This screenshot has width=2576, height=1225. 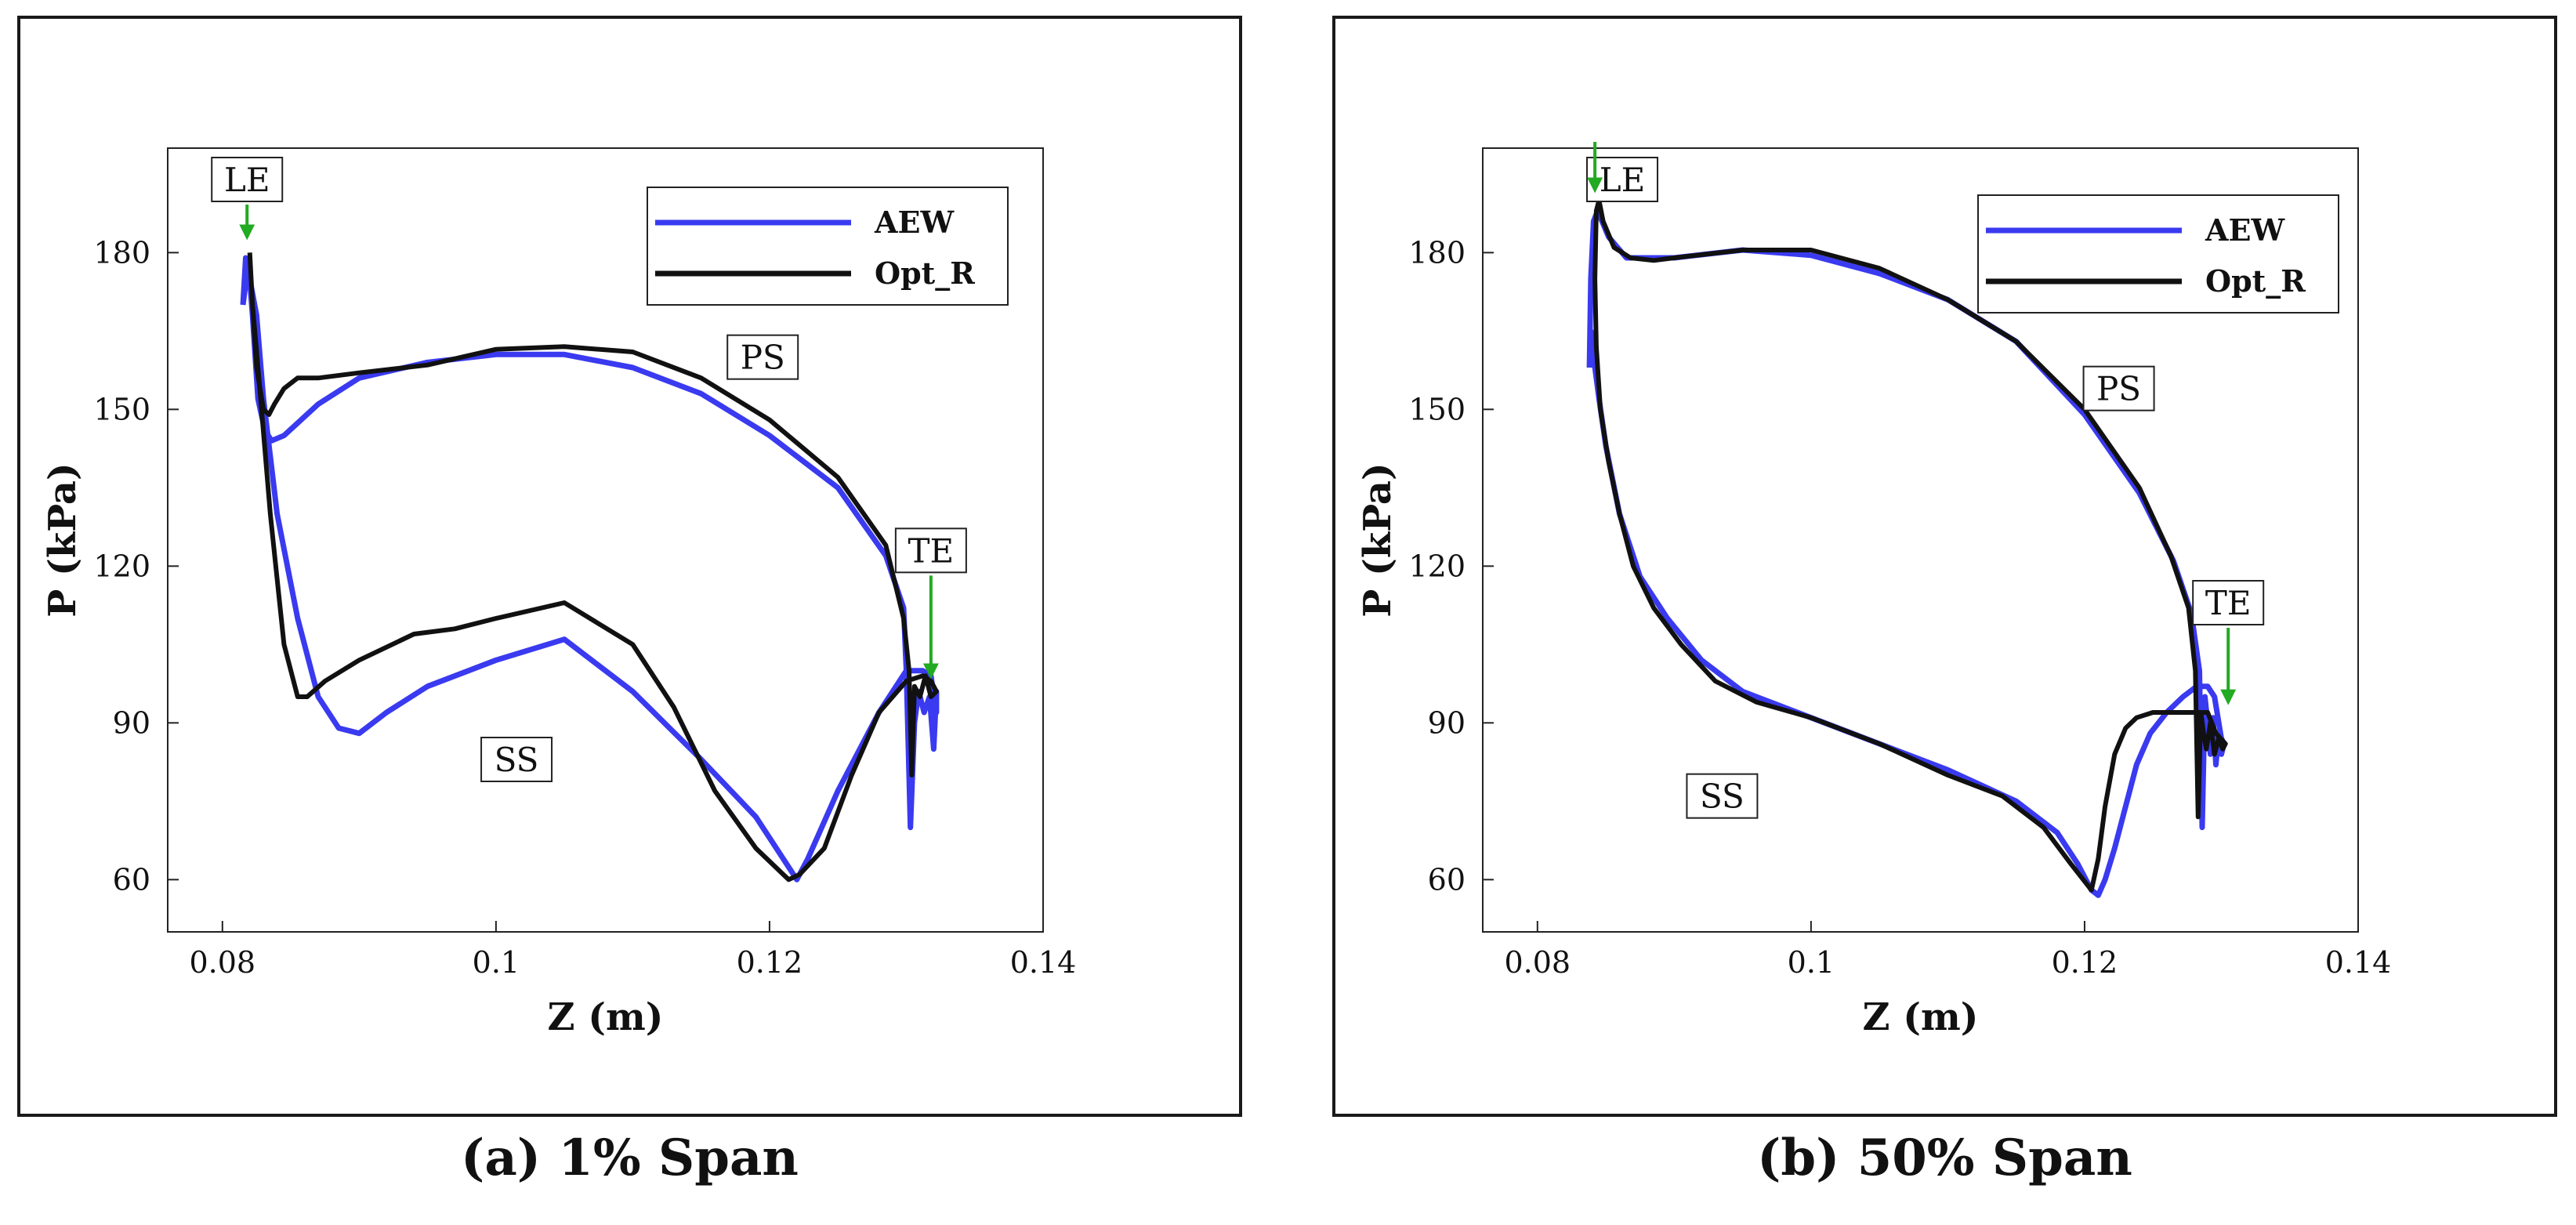 I want to click on chart-b-series-aew, so click(x=1906, y=553).